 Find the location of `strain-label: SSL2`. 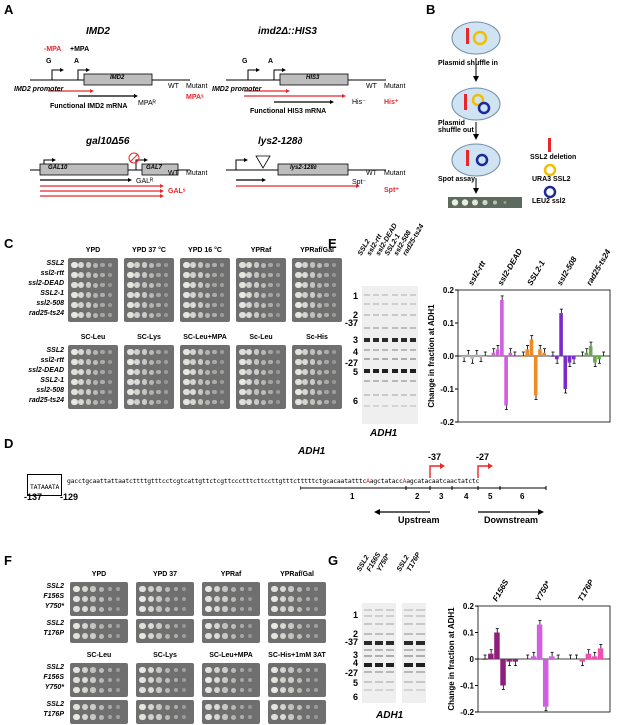

strain-label: SSL2 is located at coordinates (55, 667).